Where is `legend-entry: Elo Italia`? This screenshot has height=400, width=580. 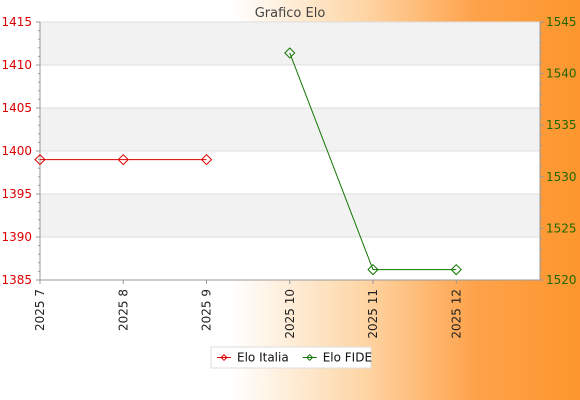 legend-entry: Elo Italia is located at coordinates (253, 358).